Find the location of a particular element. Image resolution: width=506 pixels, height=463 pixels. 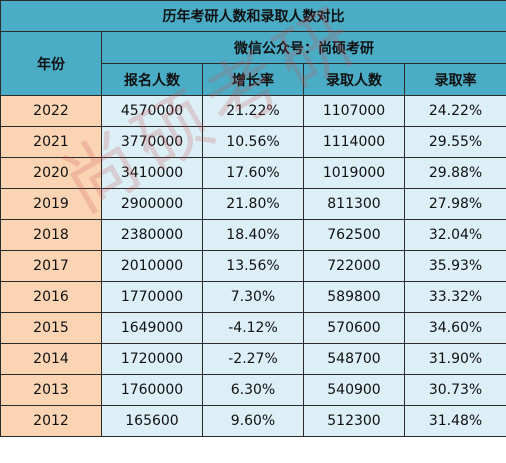

column-header-rate: 录取率 is located at coordinates (454, 79).